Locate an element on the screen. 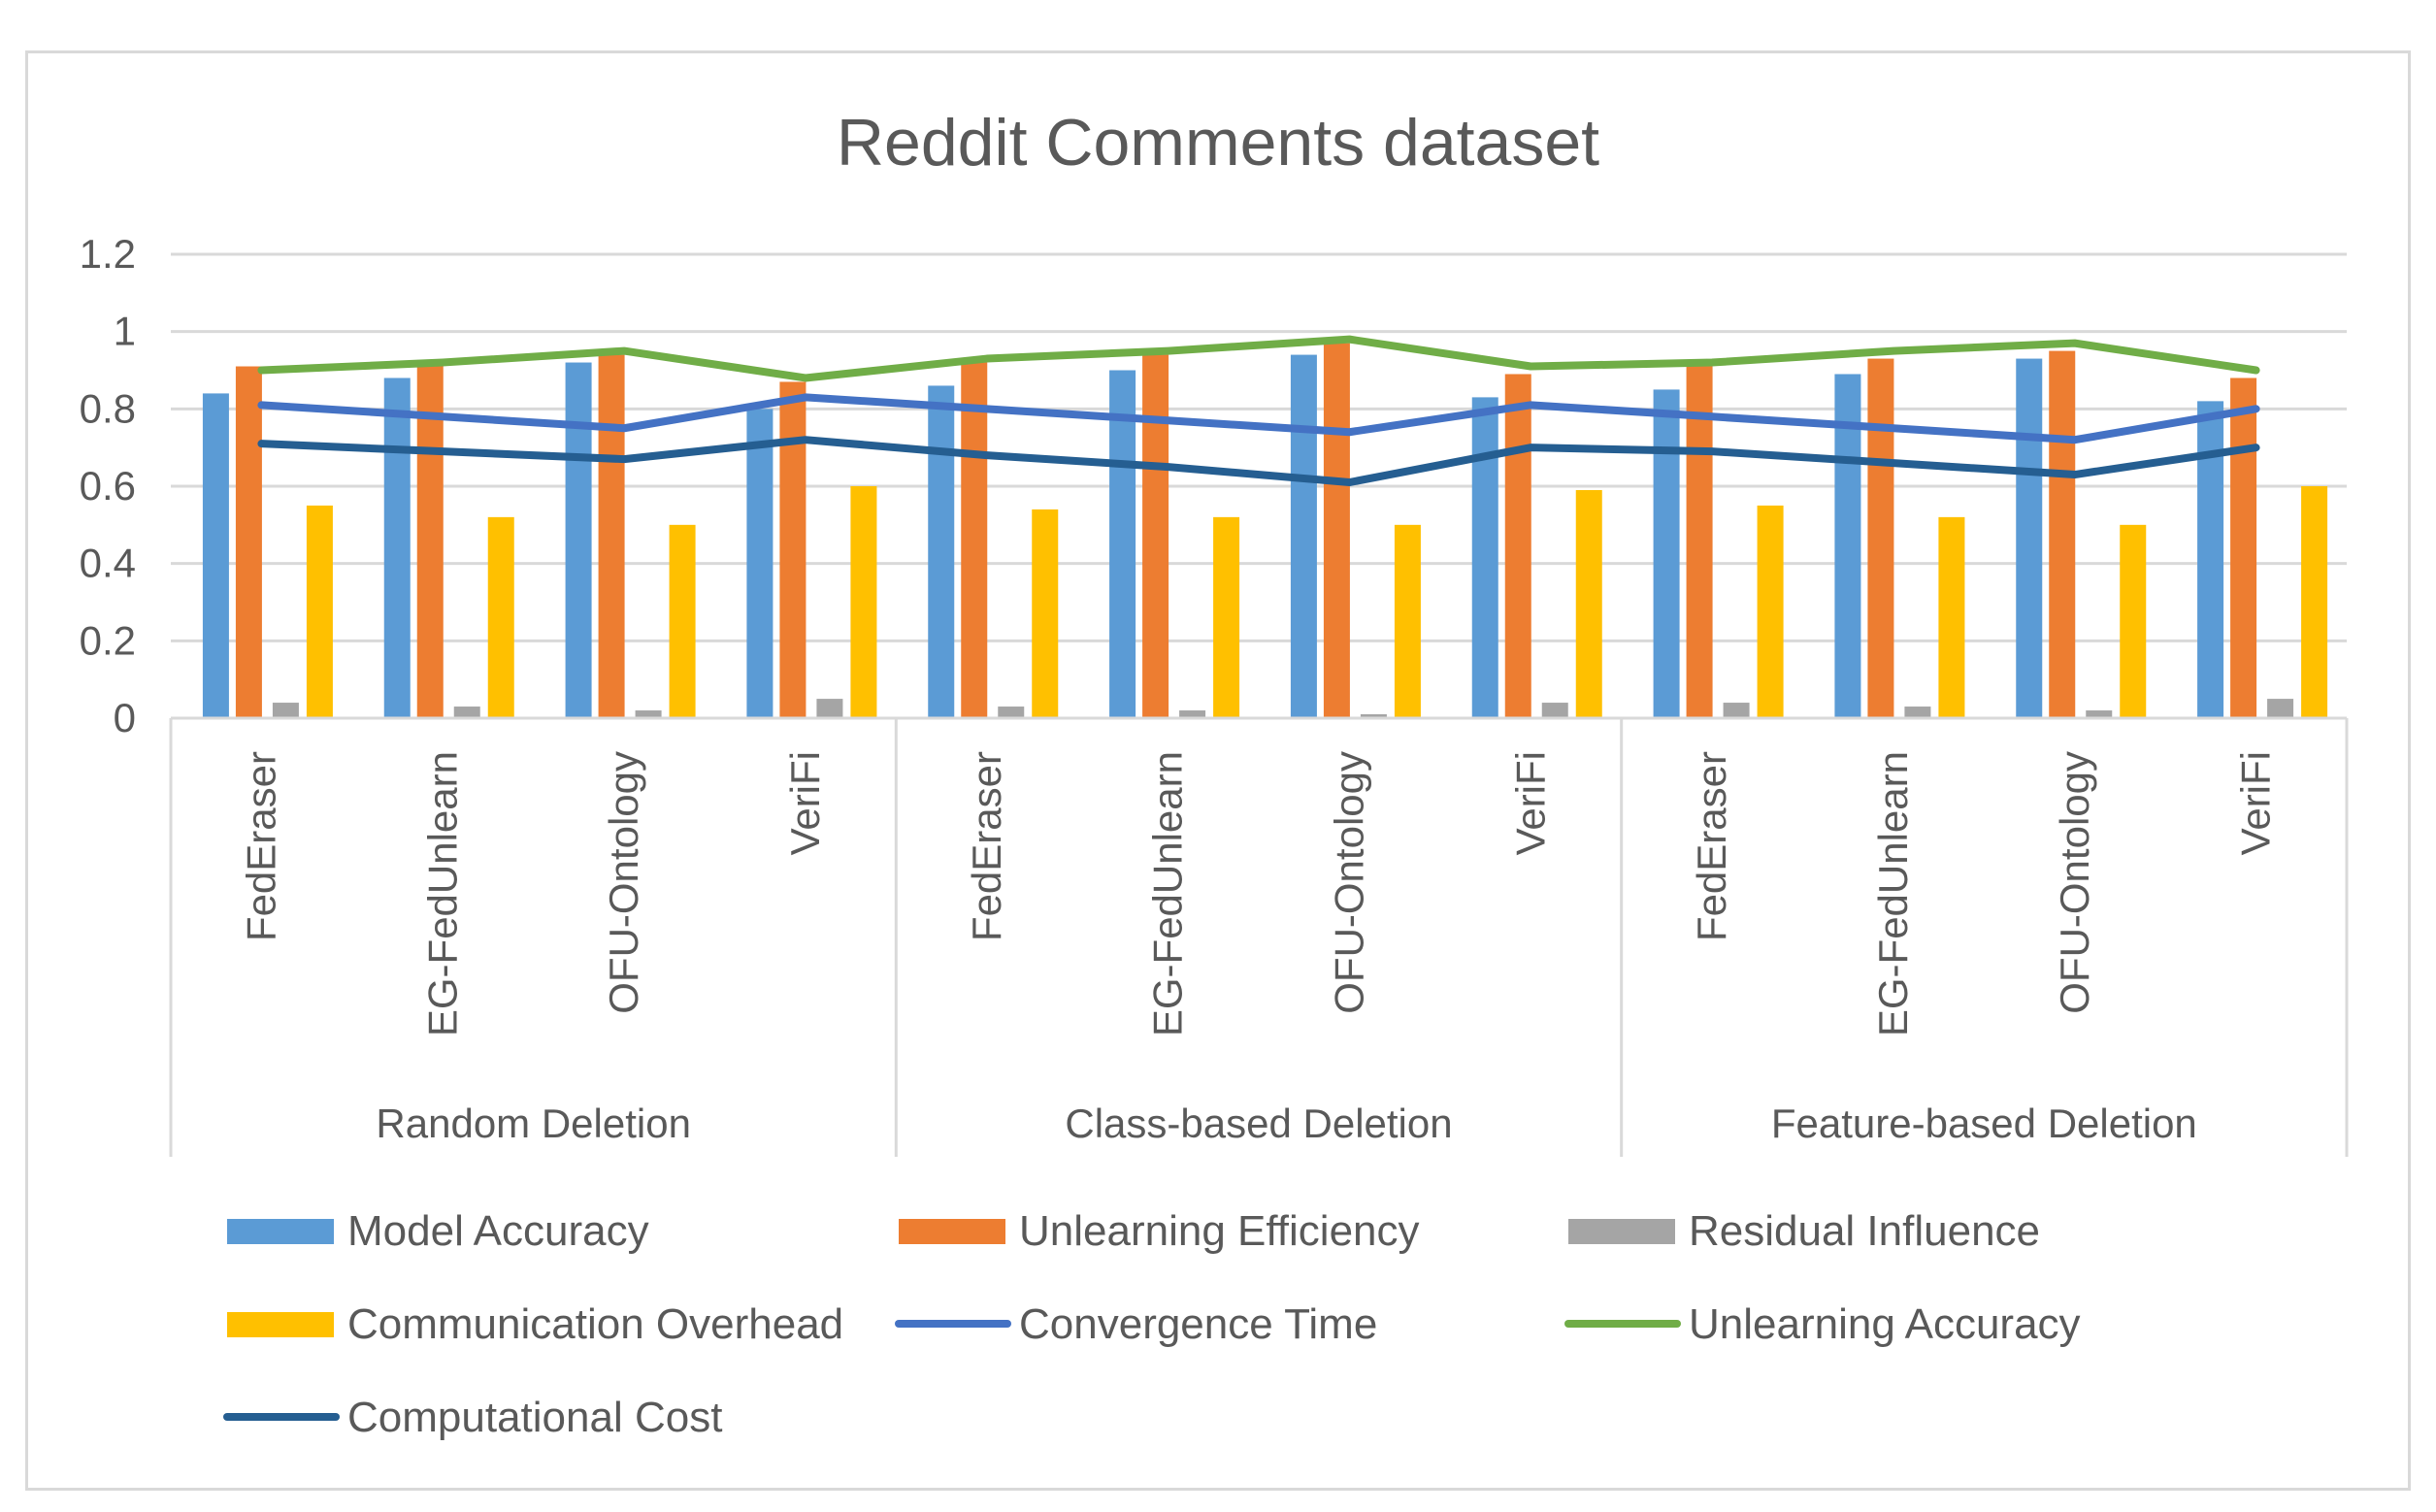  legend-label-residual-influence: Residual Influence is located at coordinates (1864, 1231).